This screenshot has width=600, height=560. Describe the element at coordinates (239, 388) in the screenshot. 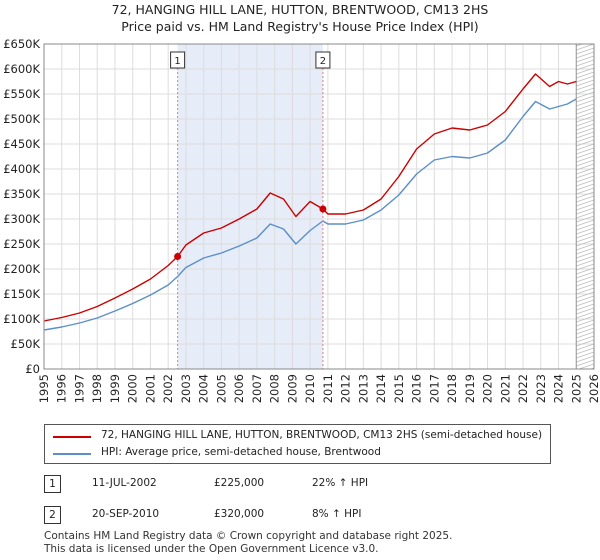

I see `x-tick-label: 2006` at that location.